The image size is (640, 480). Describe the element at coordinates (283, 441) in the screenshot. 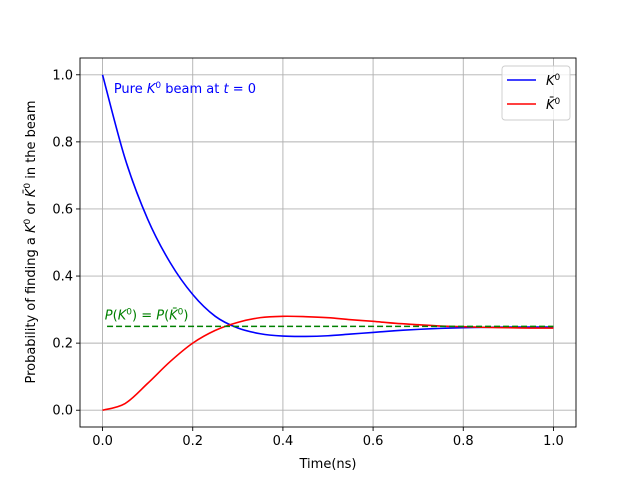

I see `x-tick-label: 0.4` at that location.